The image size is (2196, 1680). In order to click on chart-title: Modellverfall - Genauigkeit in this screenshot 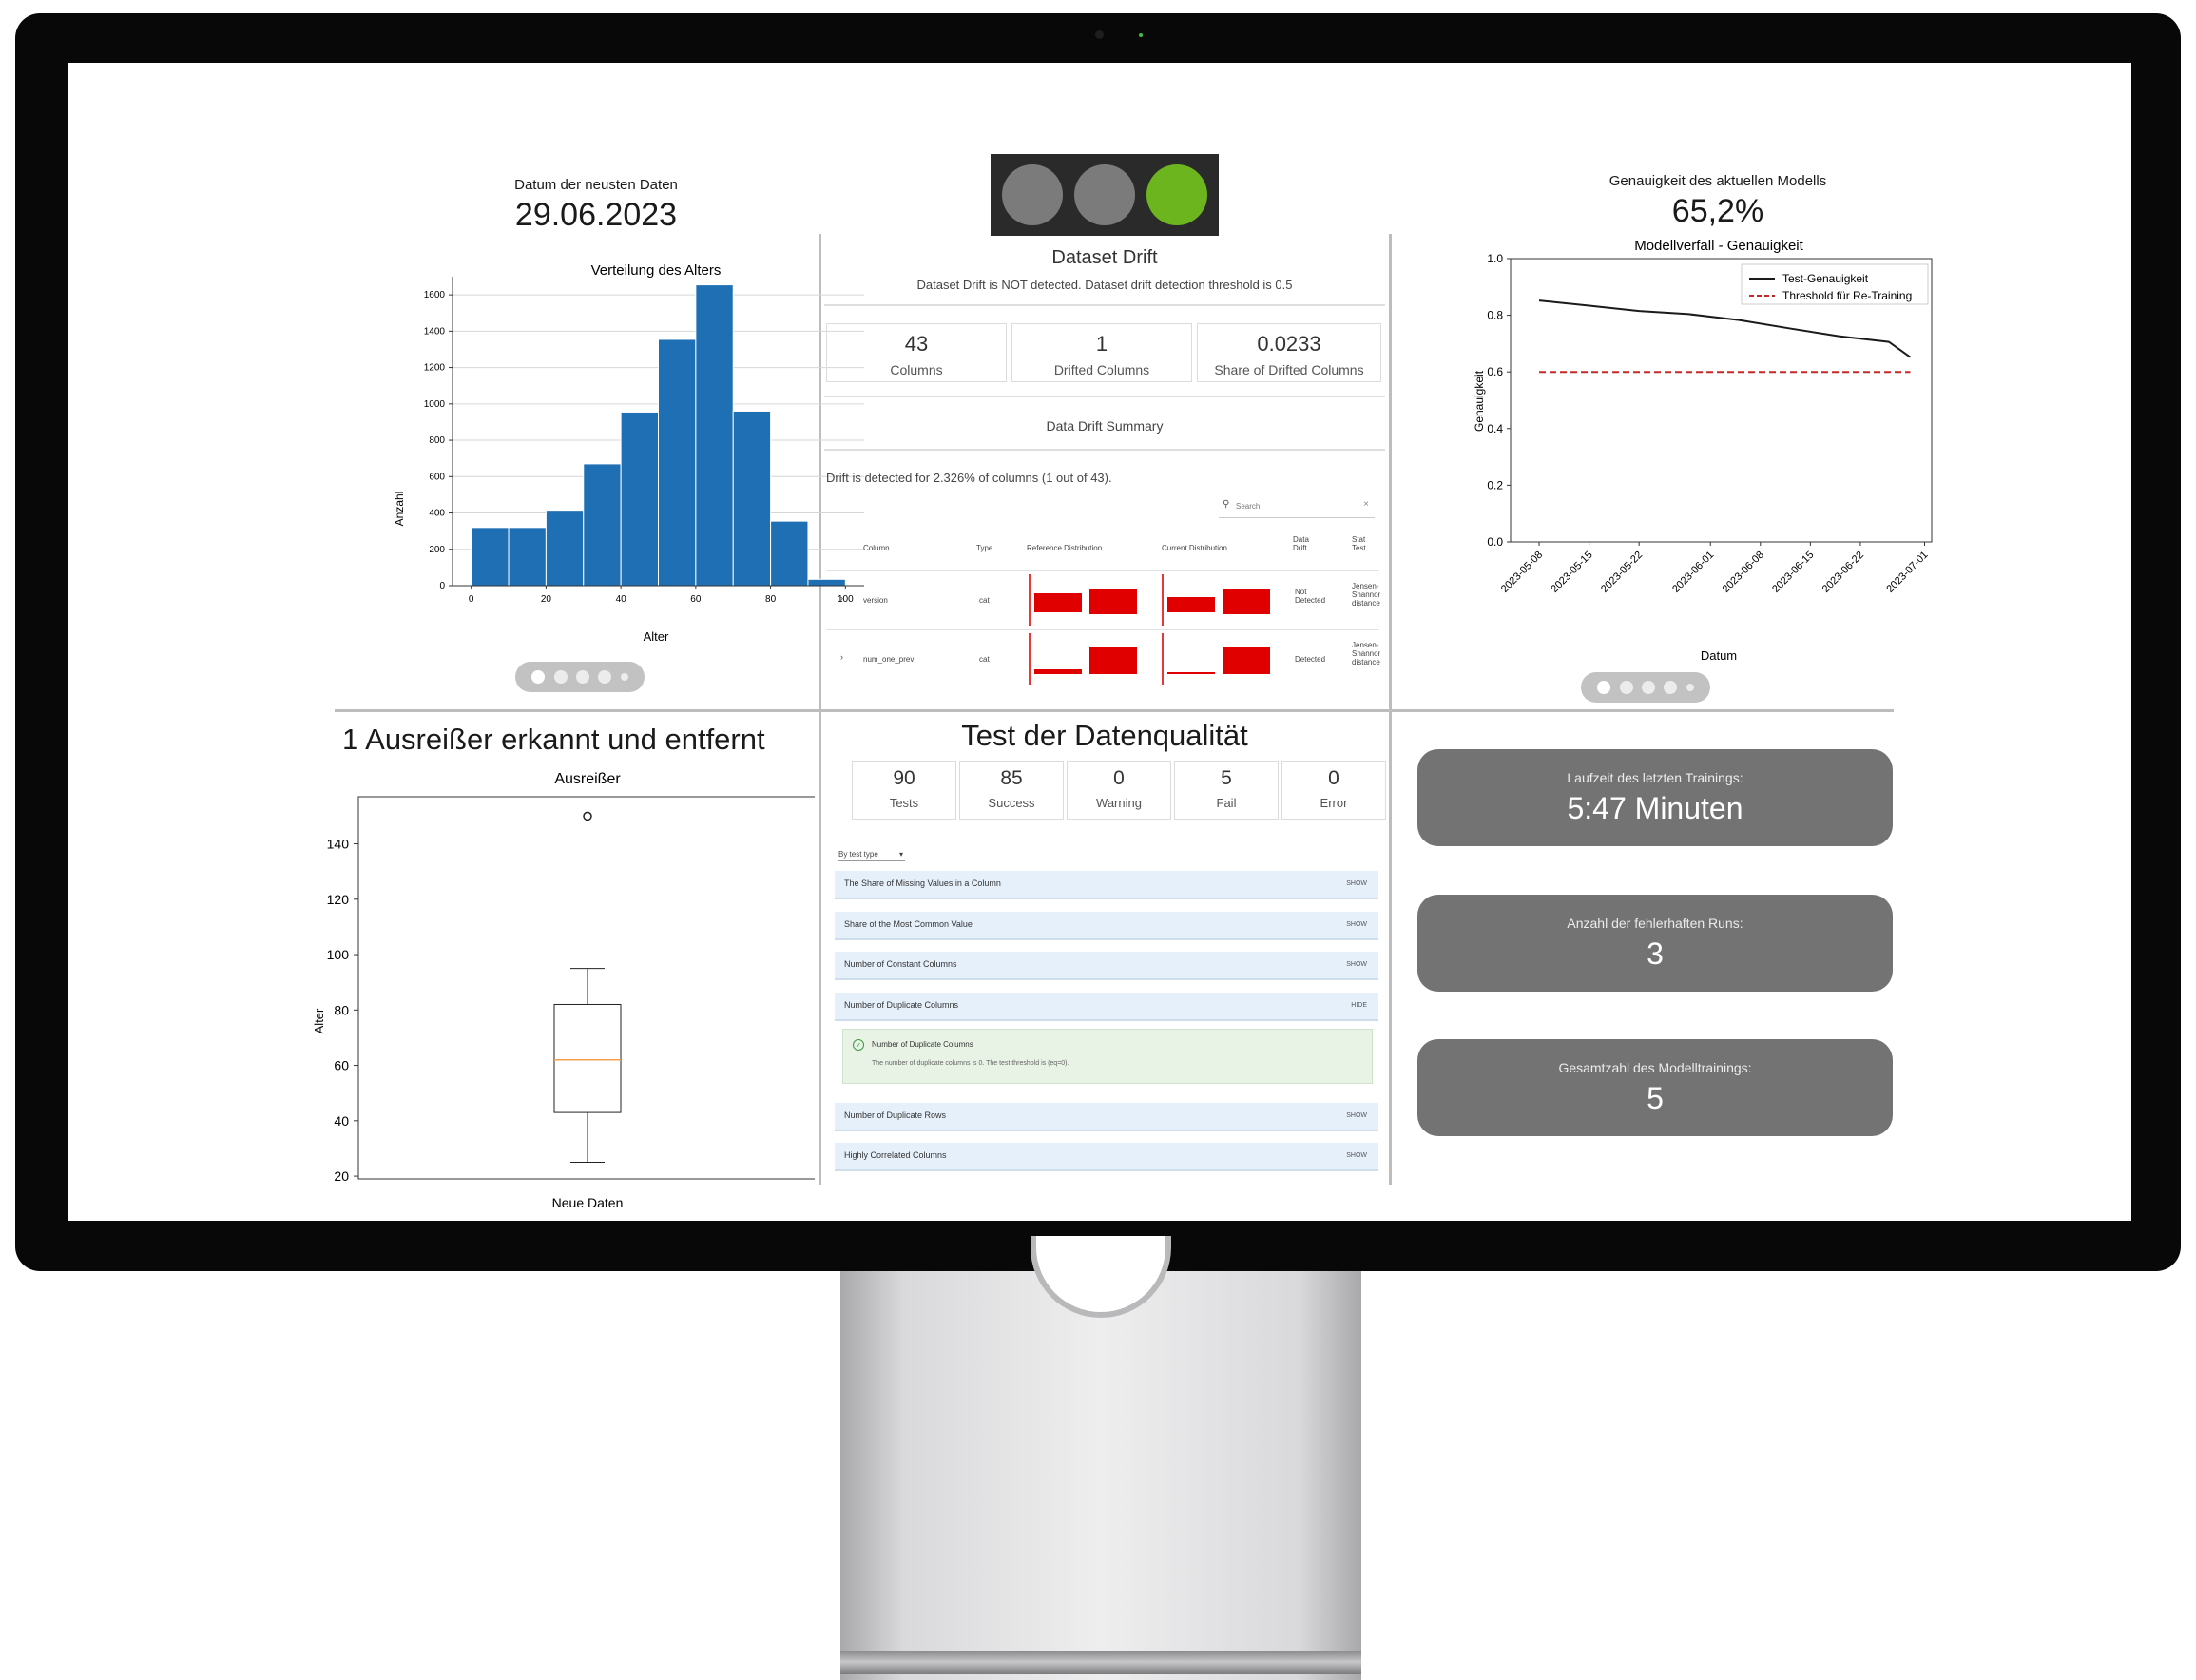, I will do `click(1718, 246)`.